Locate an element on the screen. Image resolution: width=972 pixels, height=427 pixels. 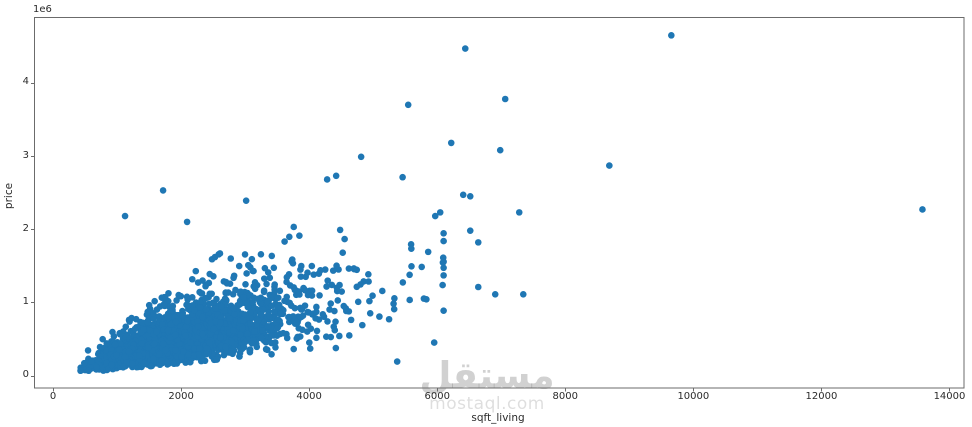
y-axis-label: price is located at coordinates (9, 196).